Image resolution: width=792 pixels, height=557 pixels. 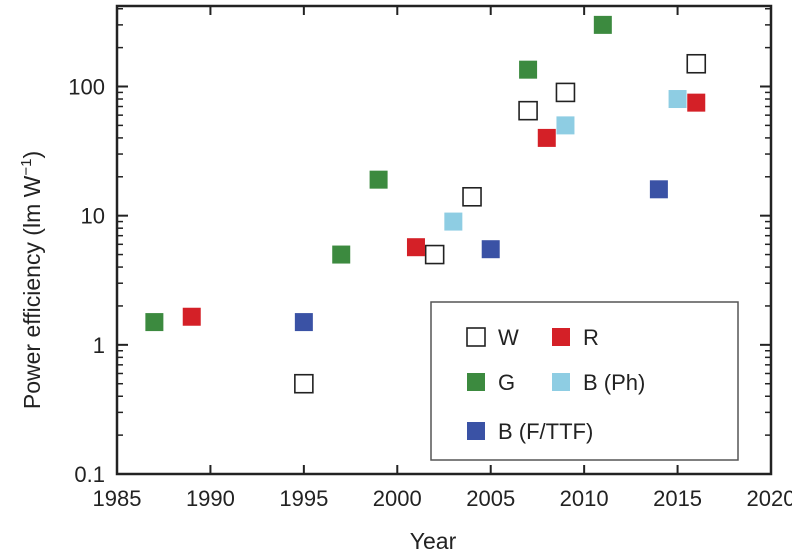 What do you see at coordinates (476, 337) in the screenshot?
I see `legend-marker-w` at bounding box center [476, 337].